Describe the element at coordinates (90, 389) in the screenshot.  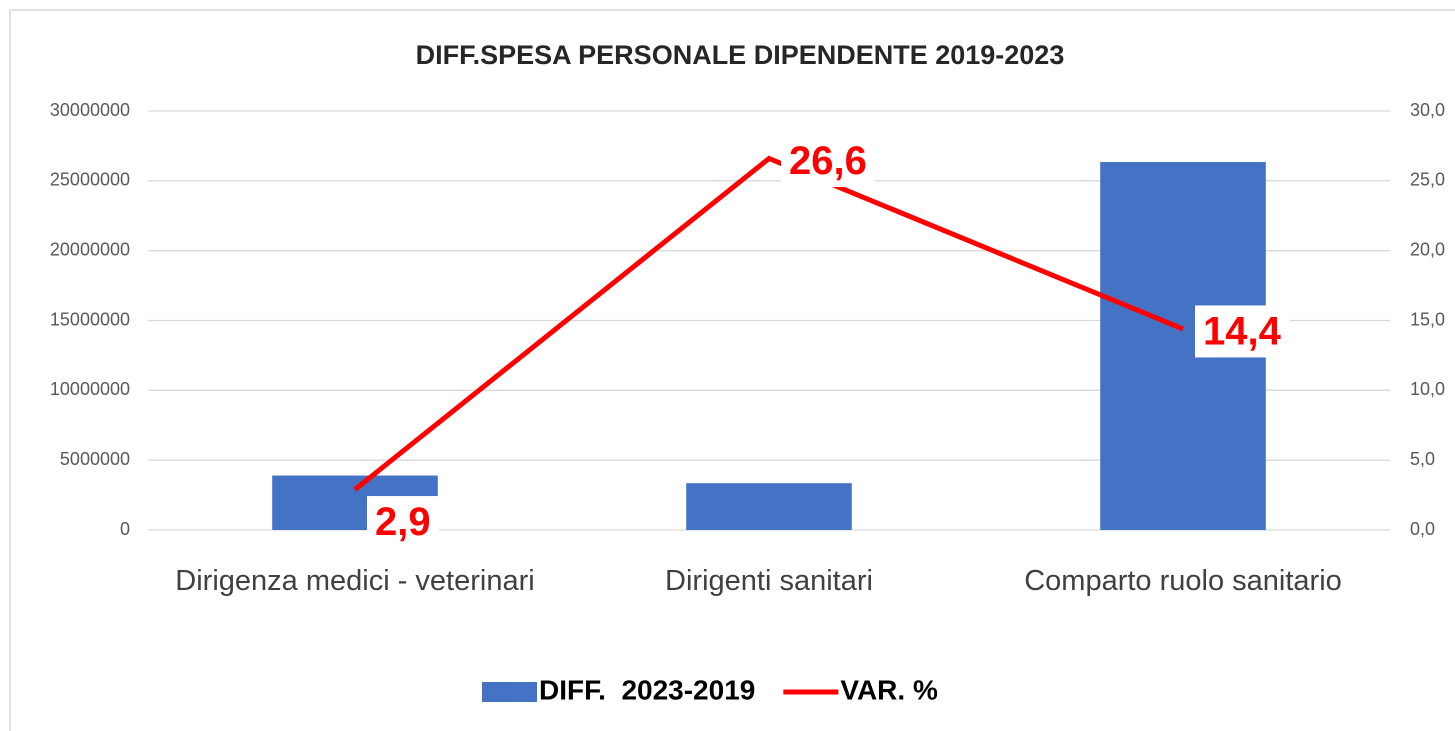
I see `y-tick-label: 10000000` at that location.